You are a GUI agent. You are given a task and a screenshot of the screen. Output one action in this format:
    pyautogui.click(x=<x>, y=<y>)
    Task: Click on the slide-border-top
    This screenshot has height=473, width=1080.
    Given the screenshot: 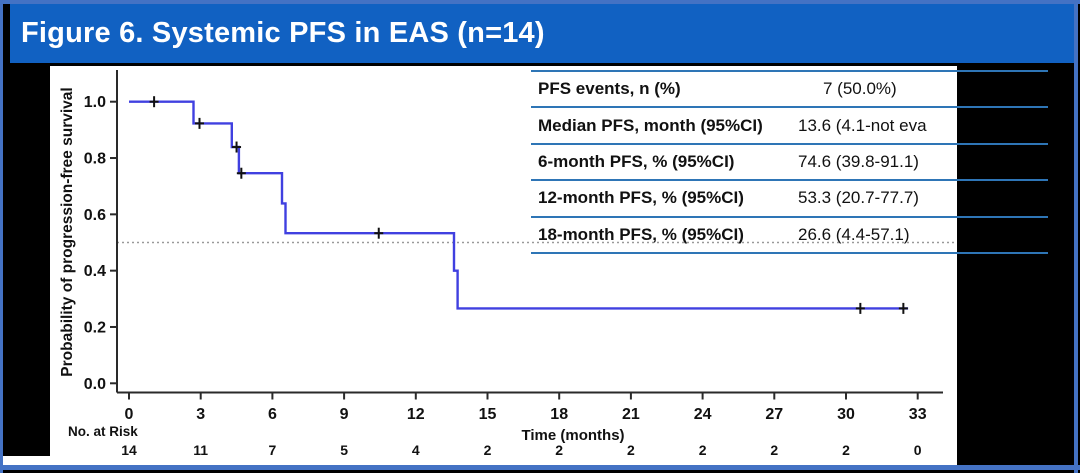 What is the action you would take?
    pyautogui.click(x=540, y=2)
    